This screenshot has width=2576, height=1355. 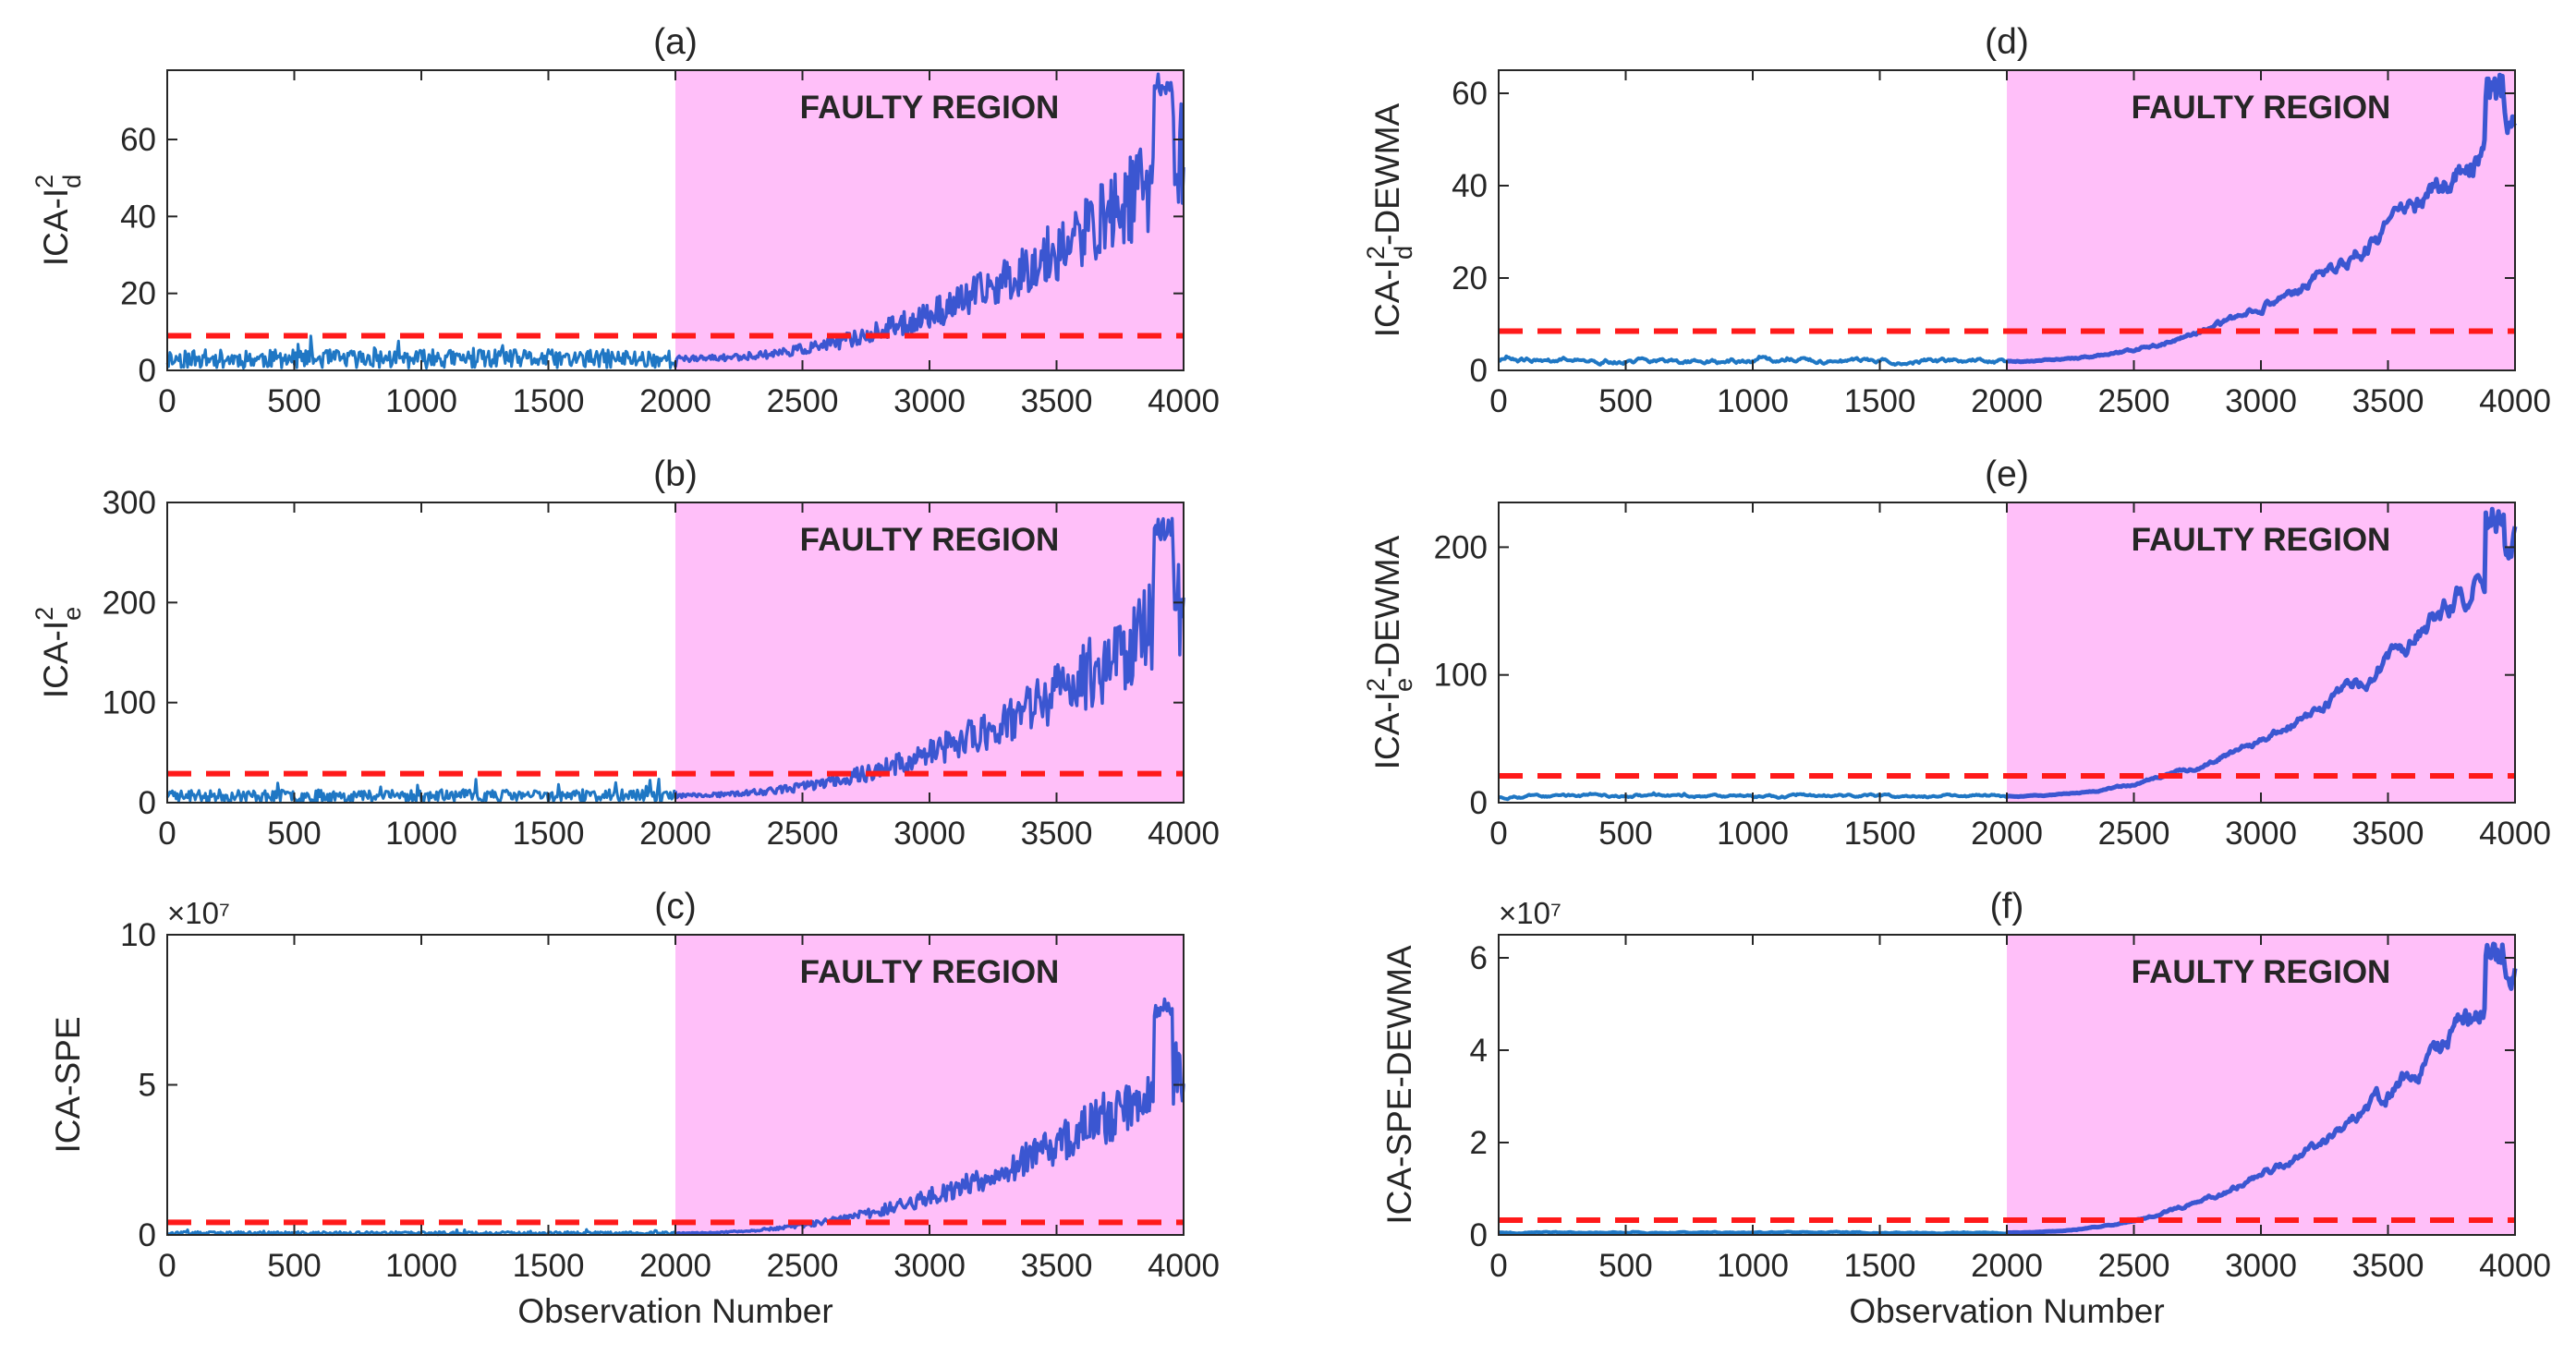 I want to click on x-tick-label-d: 3000, so click(x=2261, y=401).